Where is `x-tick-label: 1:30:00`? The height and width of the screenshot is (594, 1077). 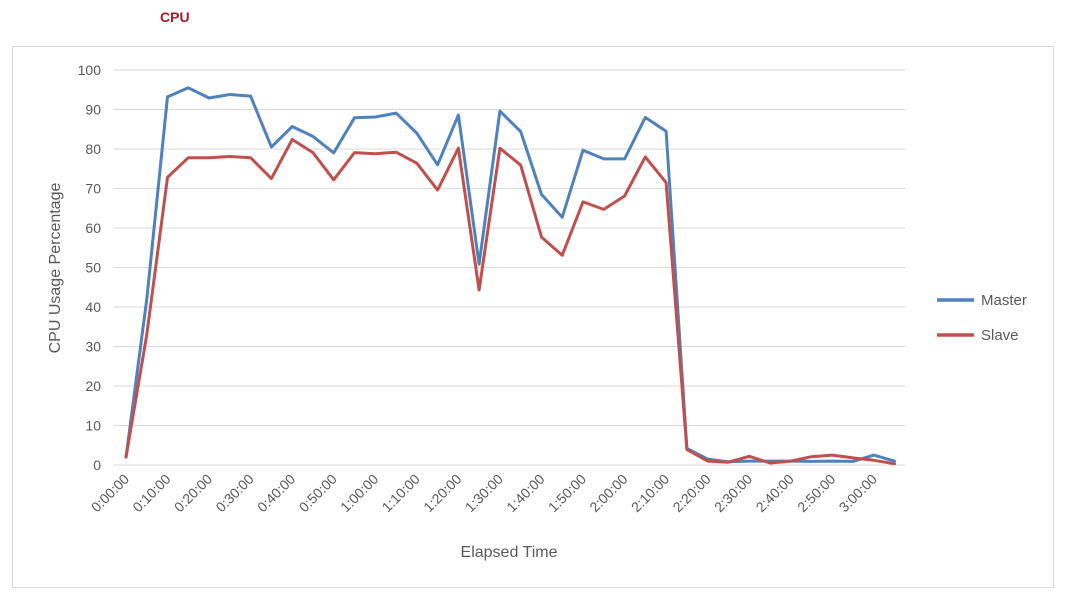 x-tick-label: 1:30:00 is located at coordinates (484, 493).